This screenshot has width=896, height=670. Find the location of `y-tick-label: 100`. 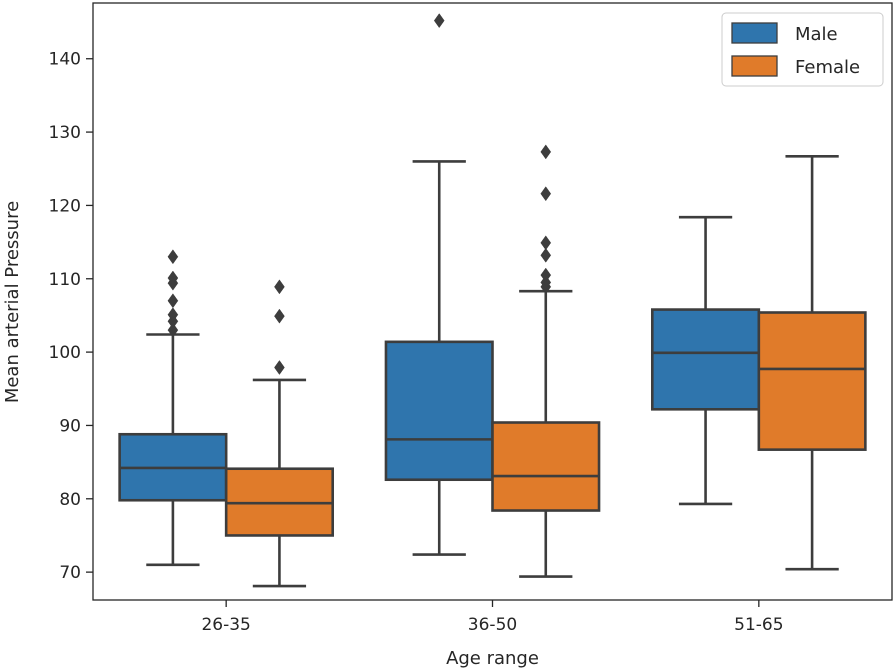

y-tick-label: 100 is located at coordinates (65, 353).